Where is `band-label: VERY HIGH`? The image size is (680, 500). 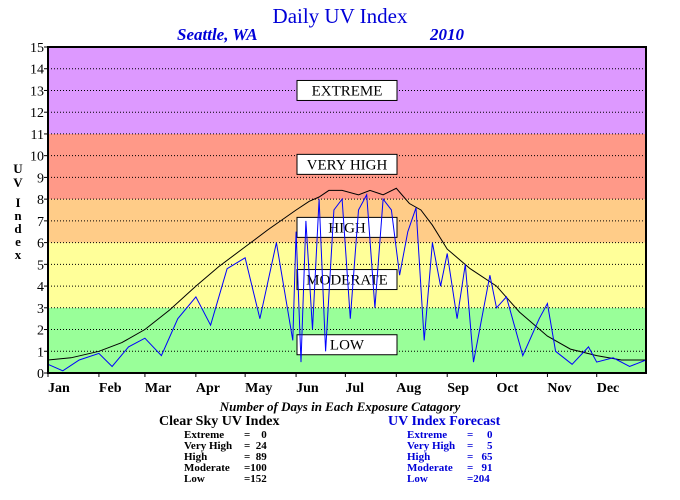 band-label: VERY HIGH is located at coordinates (347, 165).